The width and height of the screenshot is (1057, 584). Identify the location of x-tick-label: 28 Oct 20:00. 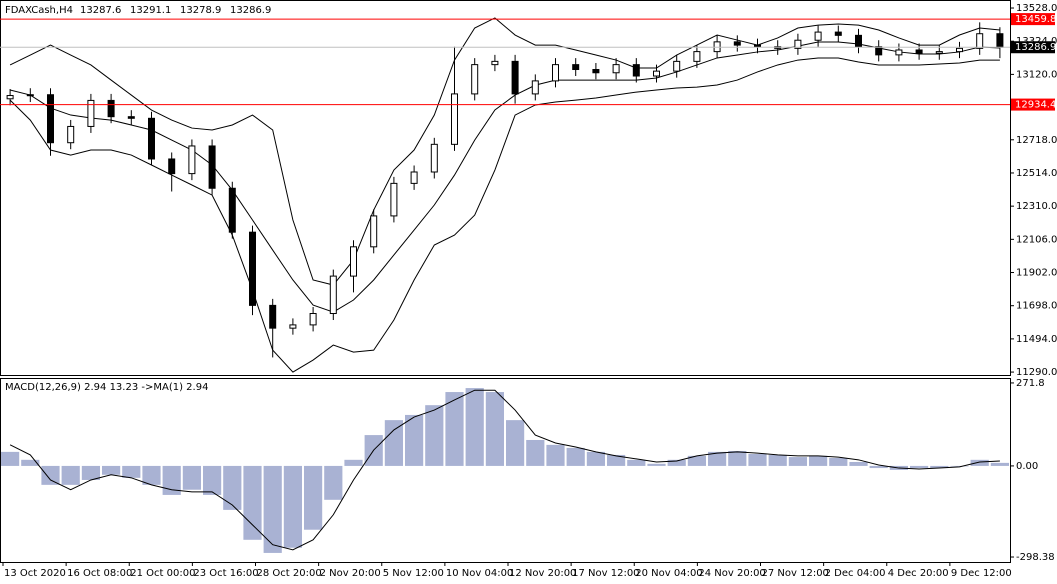
(289, 573).